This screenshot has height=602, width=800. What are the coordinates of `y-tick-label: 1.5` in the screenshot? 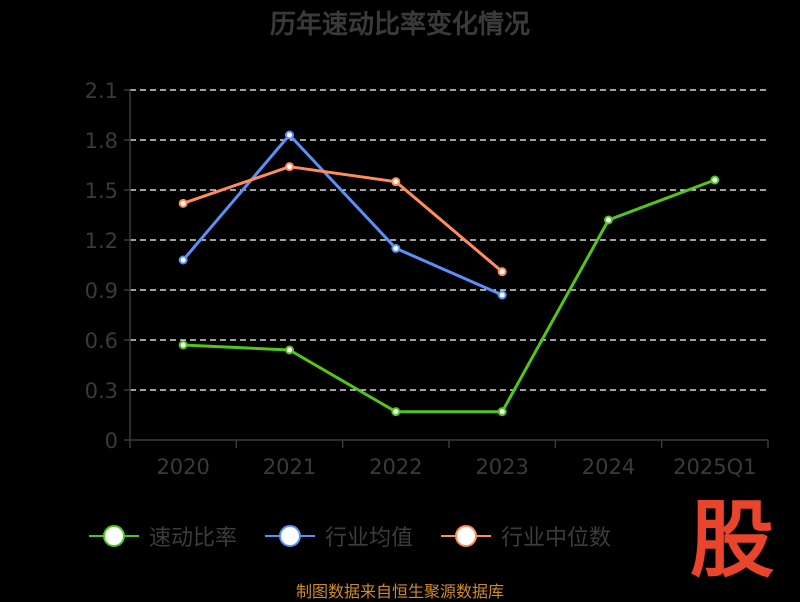 It's located at (101, 191).